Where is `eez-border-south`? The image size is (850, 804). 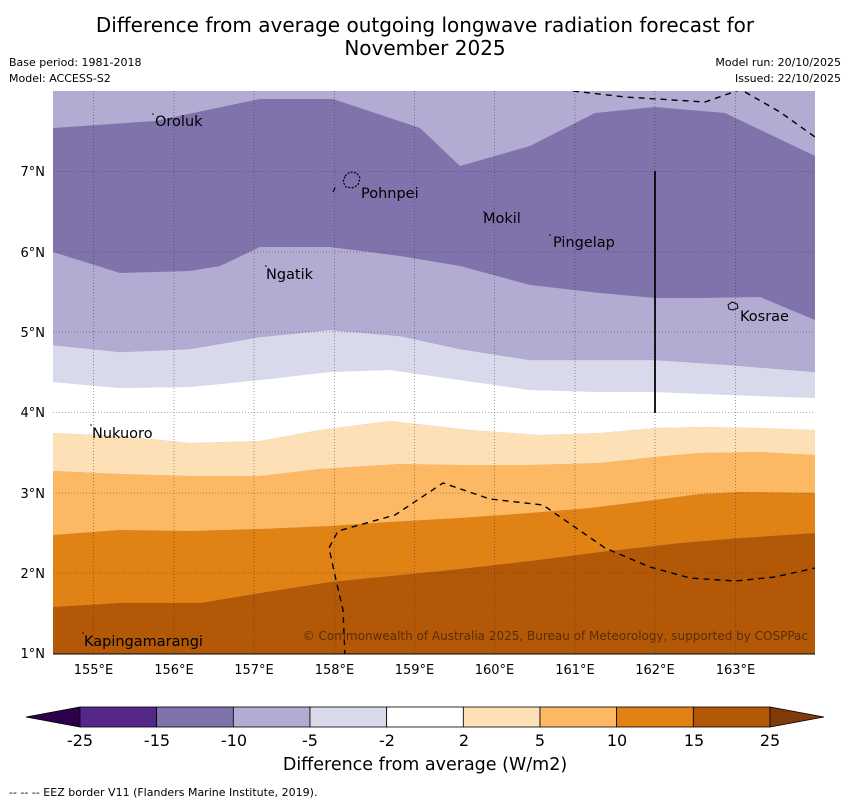
eez-border-south is located at coordinates (571, 568).